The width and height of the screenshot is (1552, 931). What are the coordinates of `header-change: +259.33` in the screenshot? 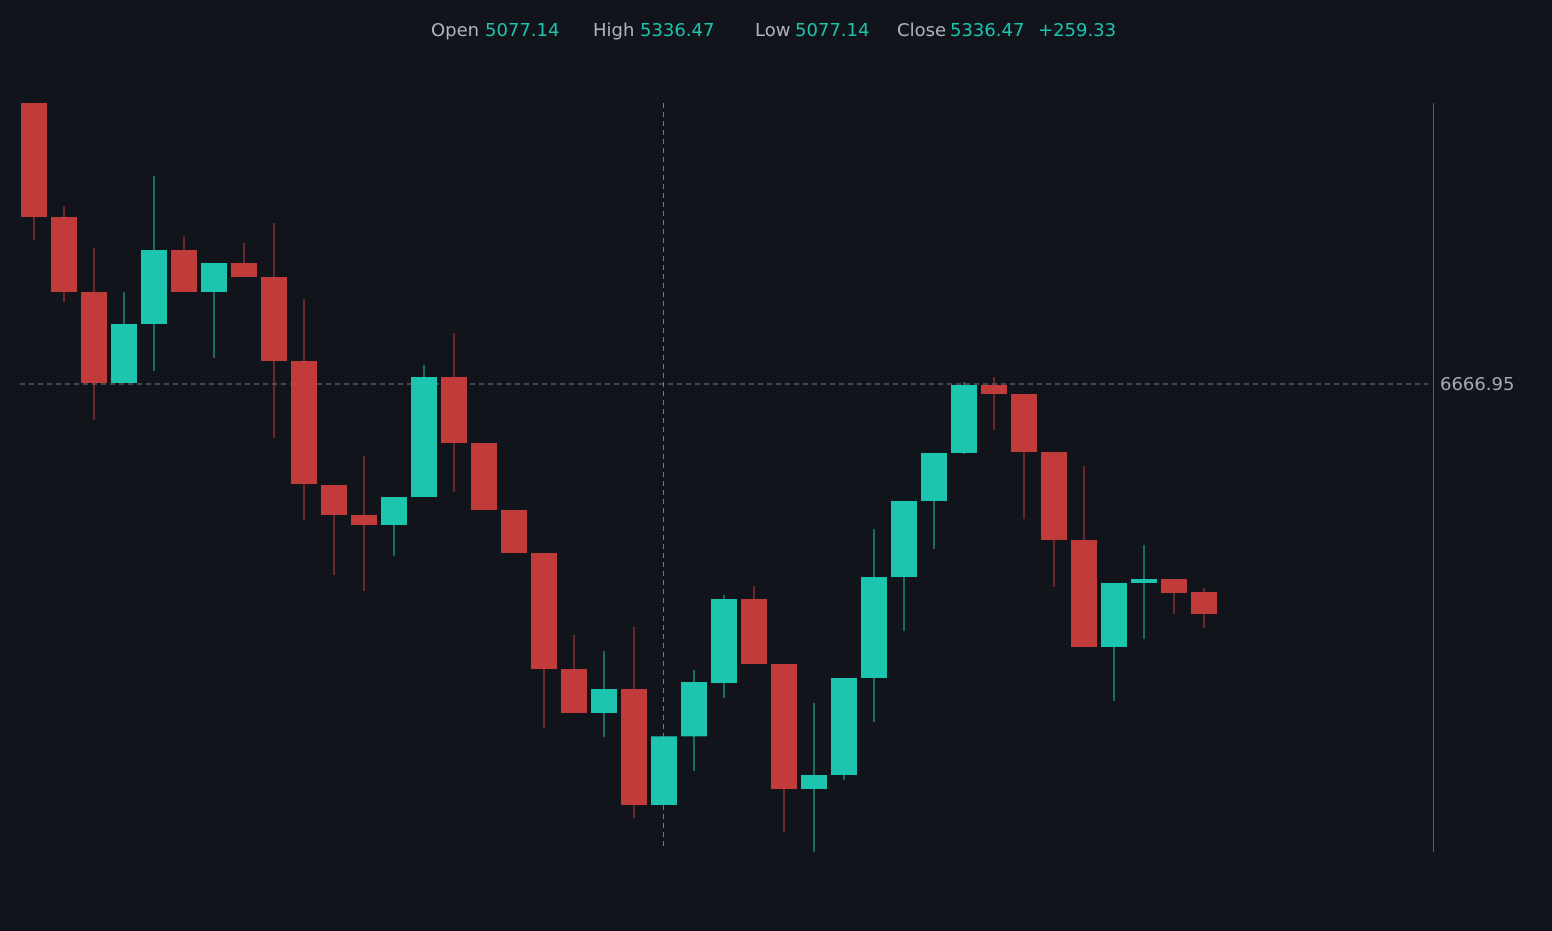 It's located at (1077, 30).